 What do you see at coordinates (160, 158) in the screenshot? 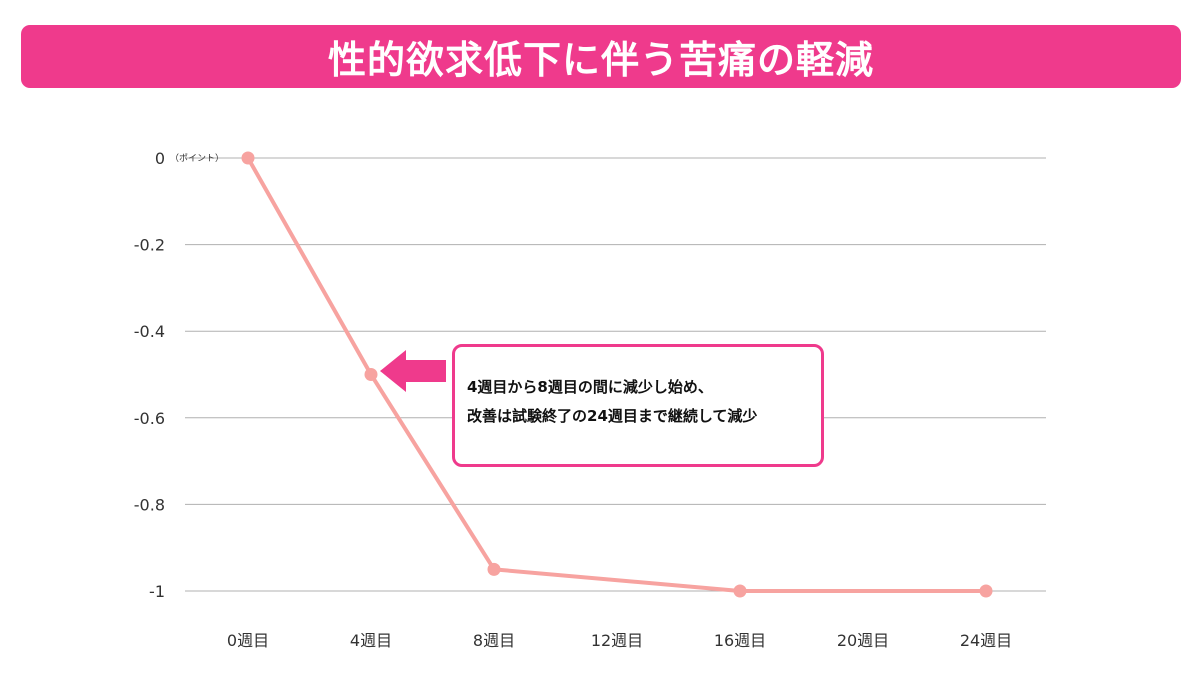
I see `y-tick-label: 0` at bounding box center [160, 158].